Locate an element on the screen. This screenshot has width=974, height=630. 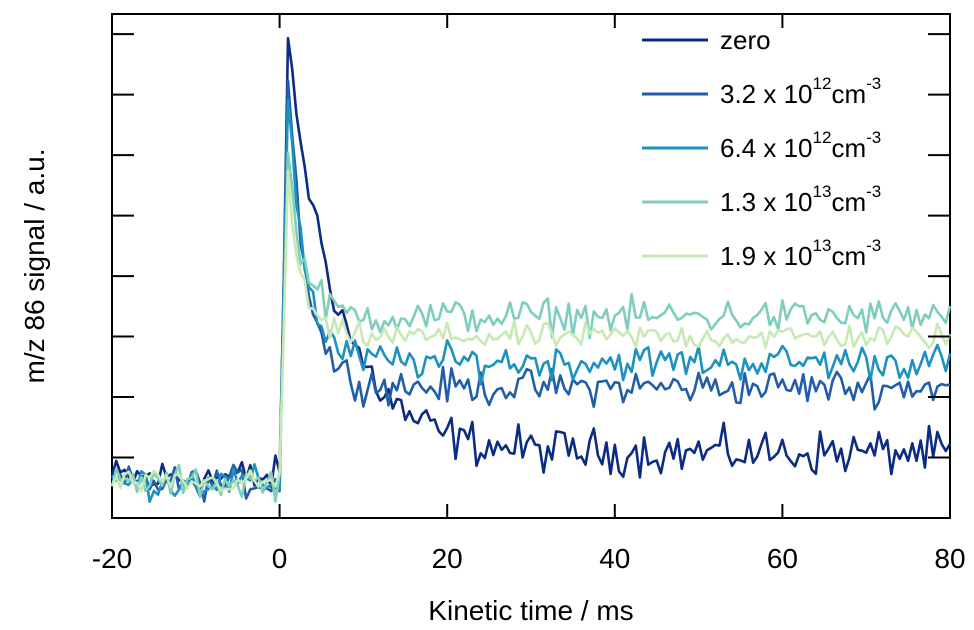
x-tick-label: 40 is located at coordinates (614, 558).